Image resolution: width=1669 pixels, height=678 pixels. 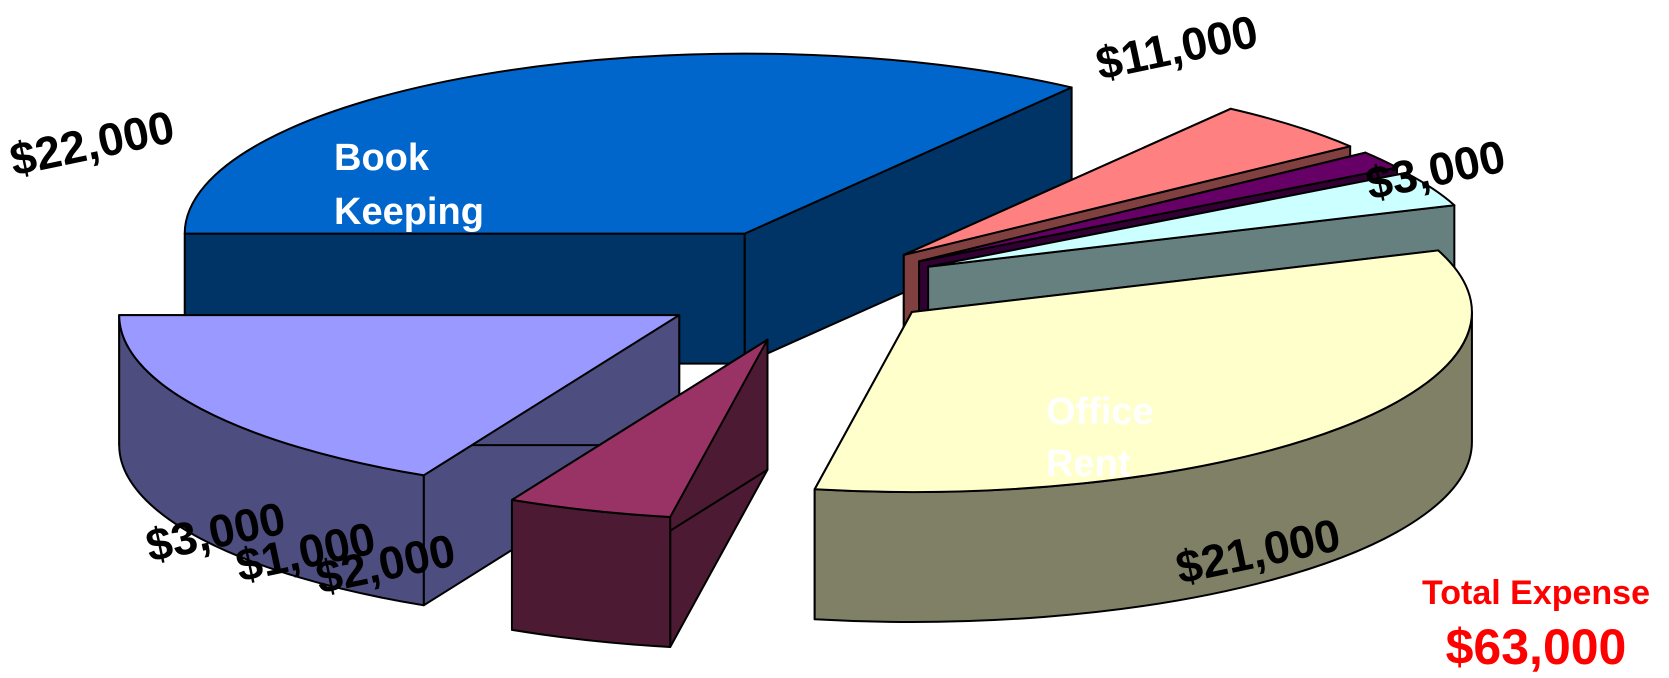 What do you see at coordinates (1100, 412) in the screenshot?
I see `slice-label-office-rent-line1: Office` at bounding box center [1100, 412].